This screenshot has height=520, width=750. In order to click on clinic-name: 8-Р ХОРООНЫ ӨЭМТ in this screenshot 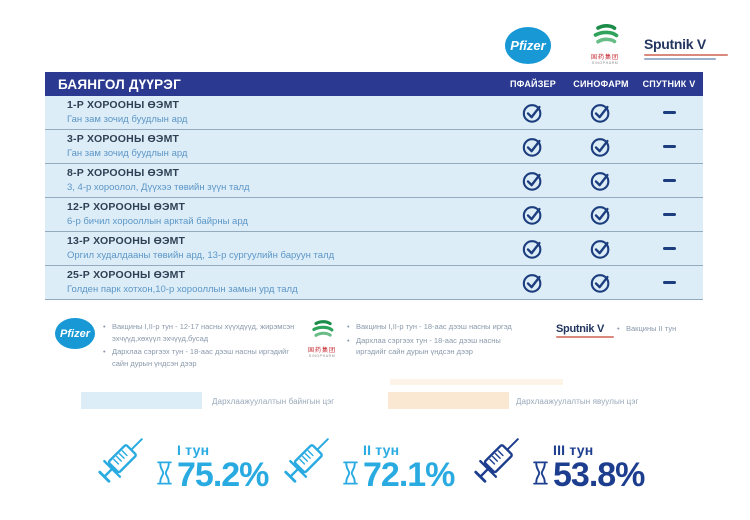, I will do `click(123, 173)`.